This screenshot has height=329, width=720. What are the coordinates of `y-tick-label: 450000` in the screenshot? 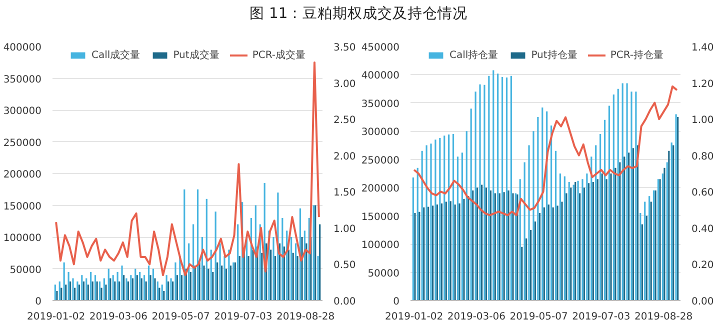 It's located at (380, 48).